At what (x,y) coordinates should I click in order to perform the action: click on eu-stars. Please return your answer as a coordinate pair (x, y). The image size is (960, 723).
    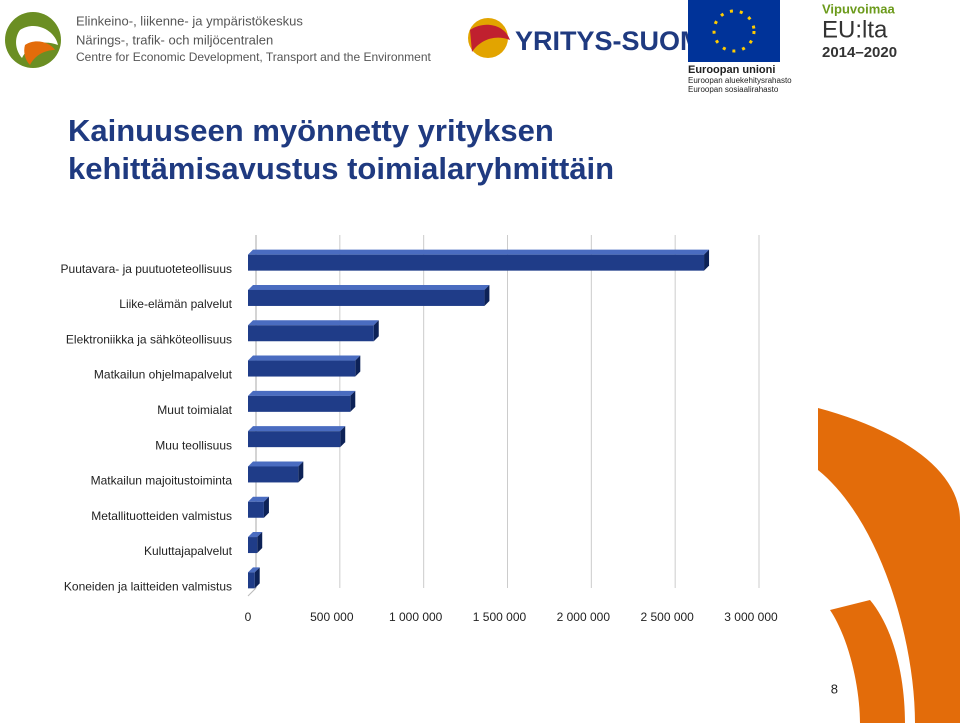
    Looking at the image, I should click on (734, 31).